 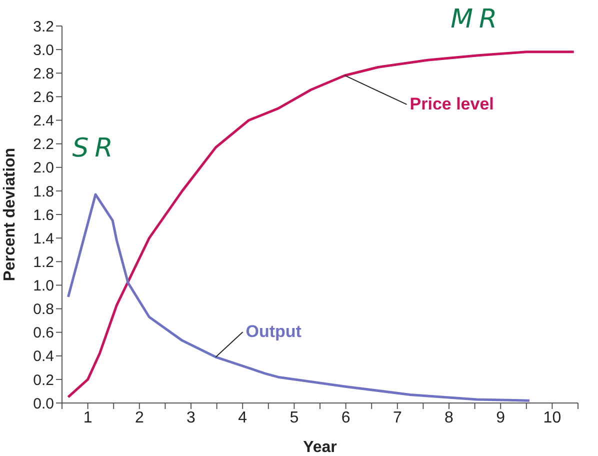 I want to click on x-tick-label: 4, so click(x=243, y=417).